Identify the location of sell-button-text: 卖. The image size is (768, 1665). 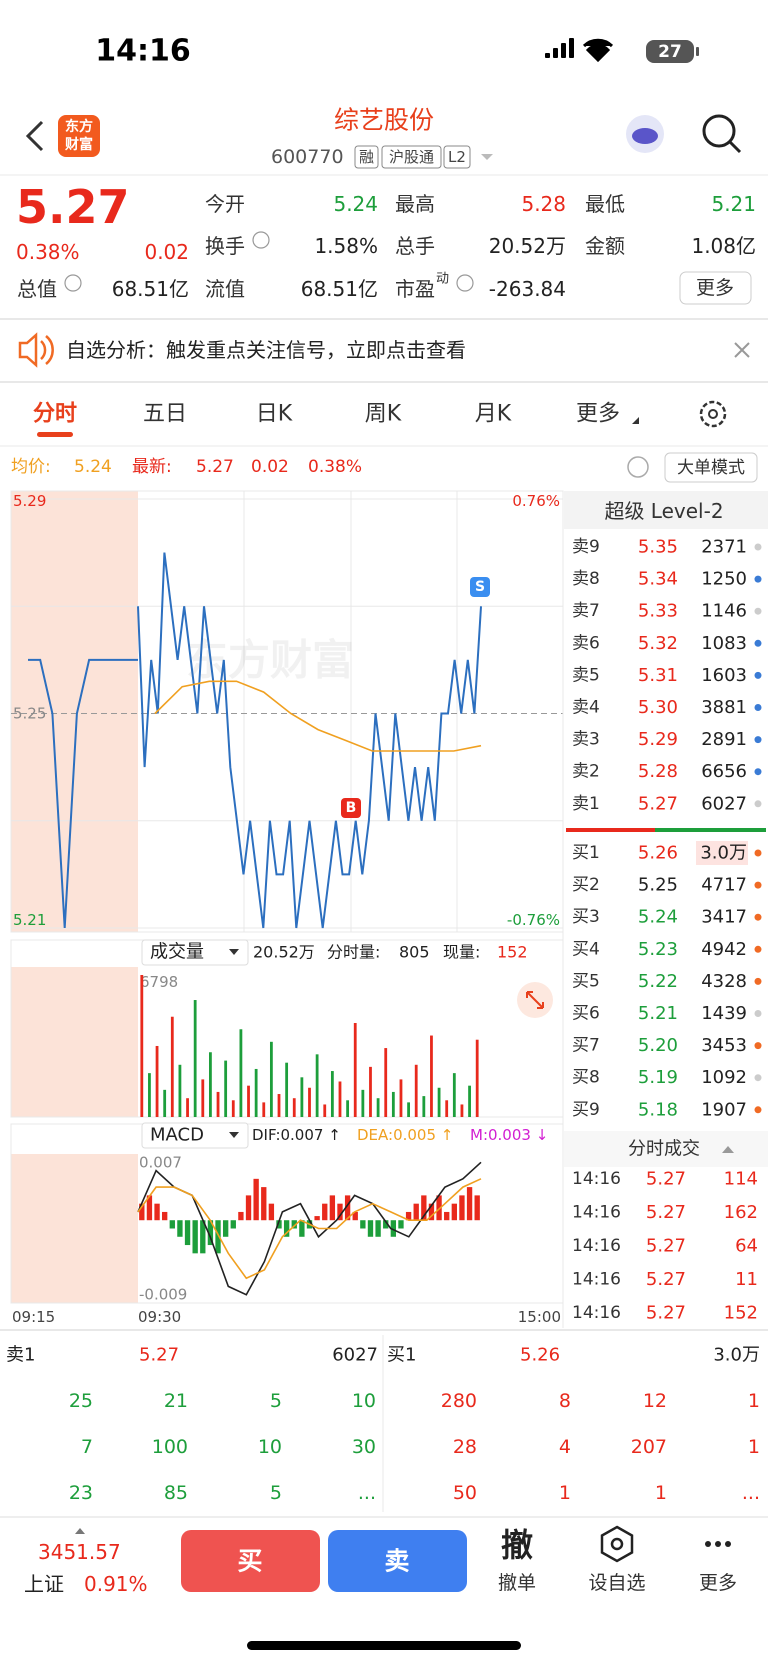
(396, 1561).